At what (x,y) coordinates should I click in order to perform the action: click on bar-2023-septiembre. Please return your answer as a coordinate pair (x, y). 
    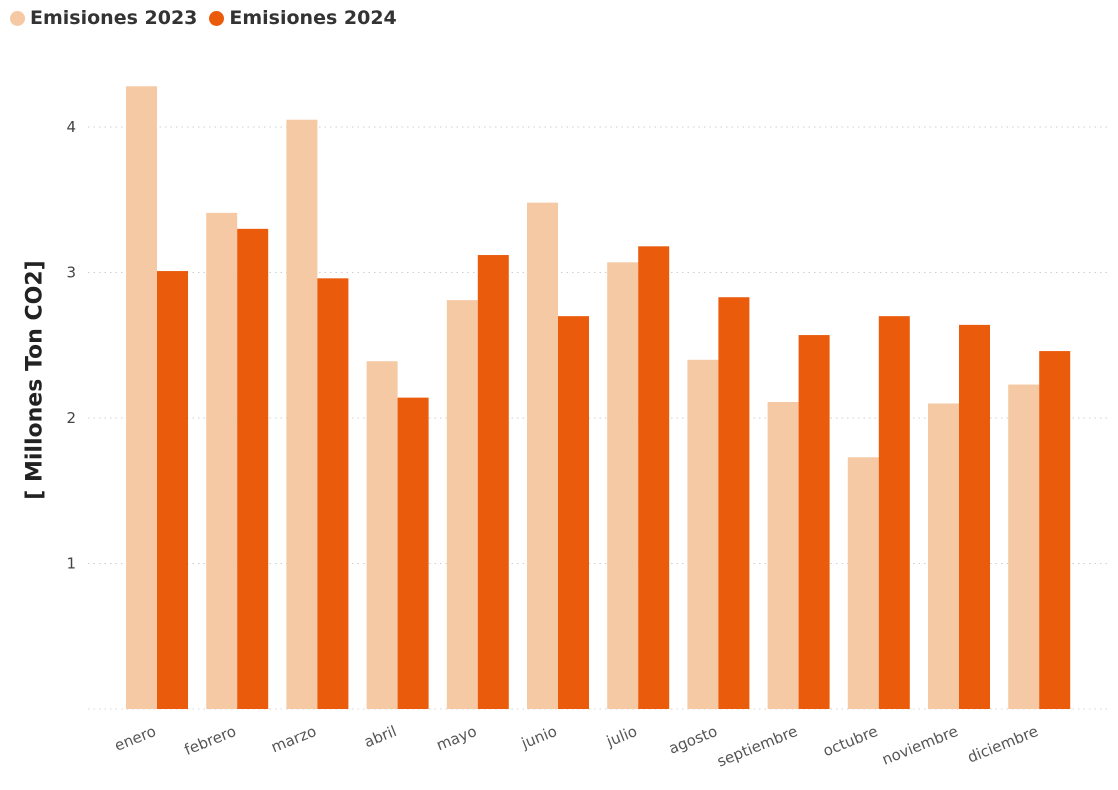
    Looking at the image, I should click on (783, 555).